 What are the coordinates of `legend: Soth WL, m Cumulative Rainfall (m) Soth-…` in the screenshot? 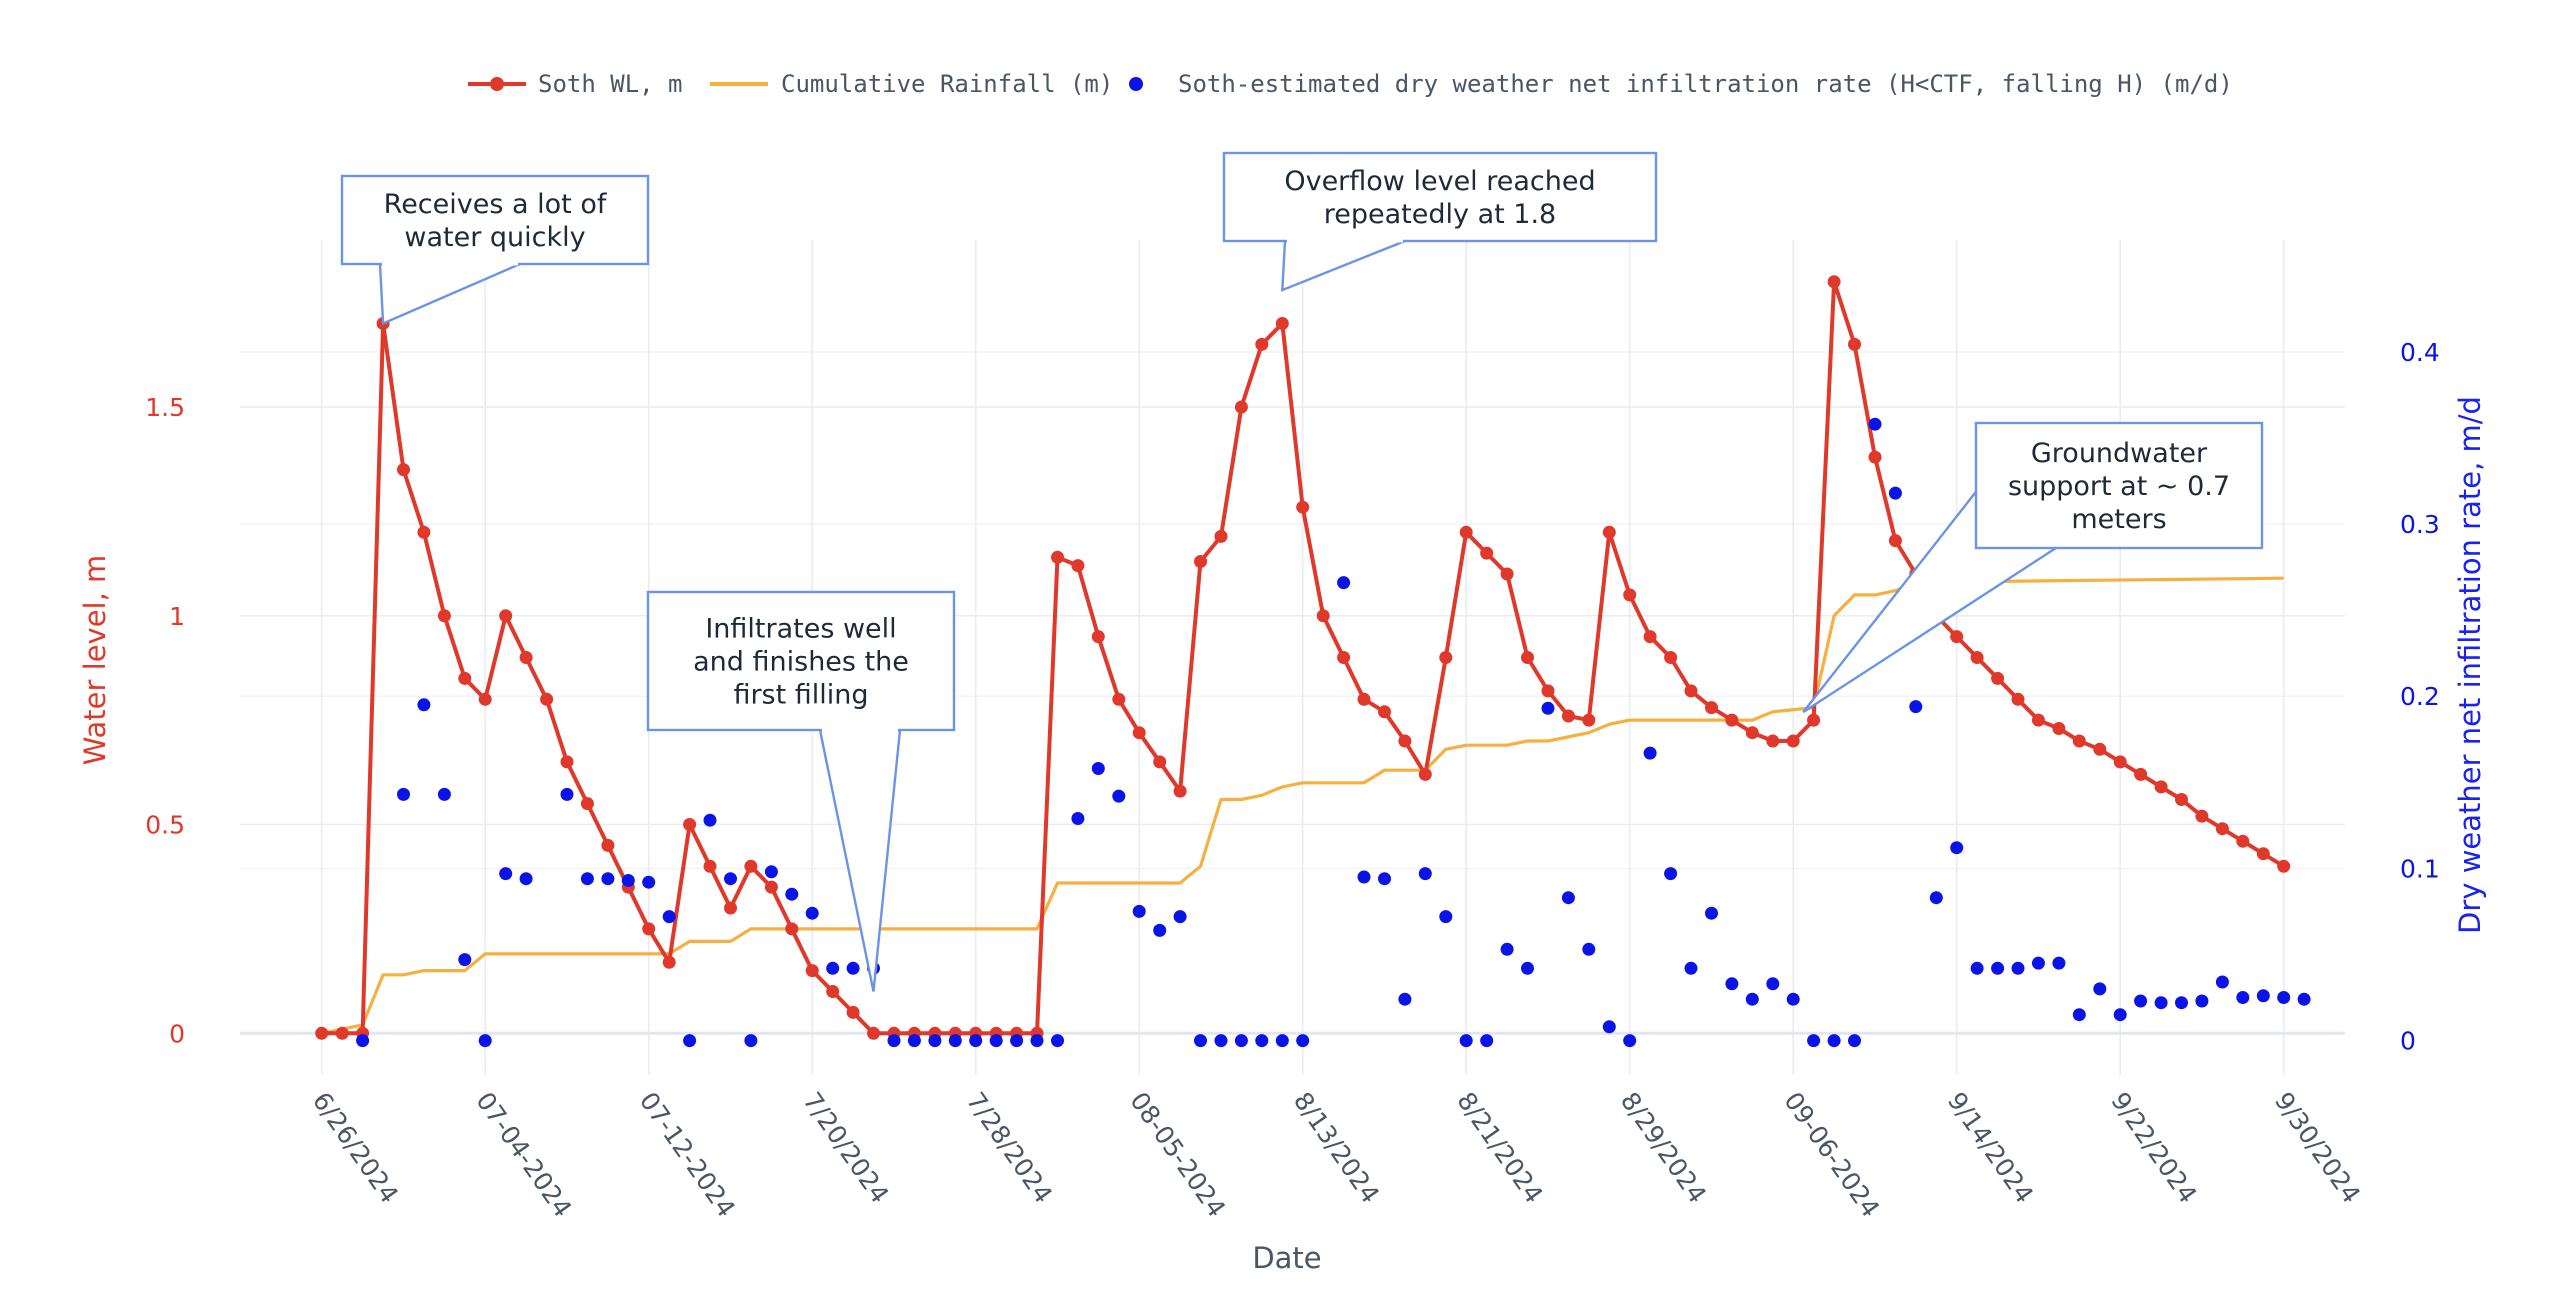 It's located at (1350, 84).